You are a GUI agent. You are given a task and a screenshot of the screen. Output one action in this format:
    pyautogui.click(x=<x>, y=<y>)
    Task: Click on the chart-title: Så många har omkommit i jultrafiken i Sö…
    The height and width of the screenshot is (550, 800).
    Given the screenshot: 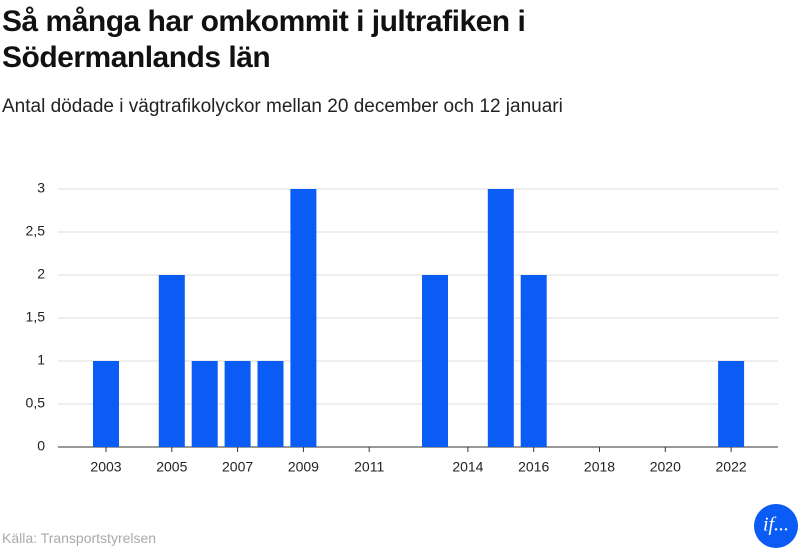 What is the action you would take?
    pyautogui.click(x=264, y=39)
    